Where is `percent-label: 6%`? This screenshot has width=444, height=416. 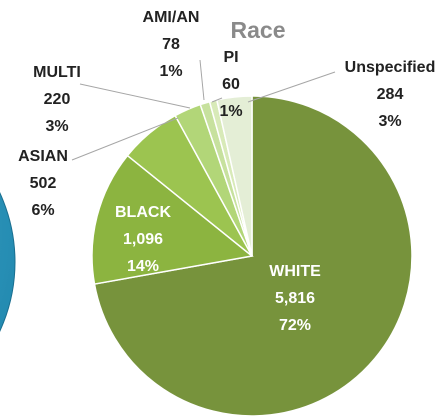
percent-label: 6% is located at coordinates (42, 210).